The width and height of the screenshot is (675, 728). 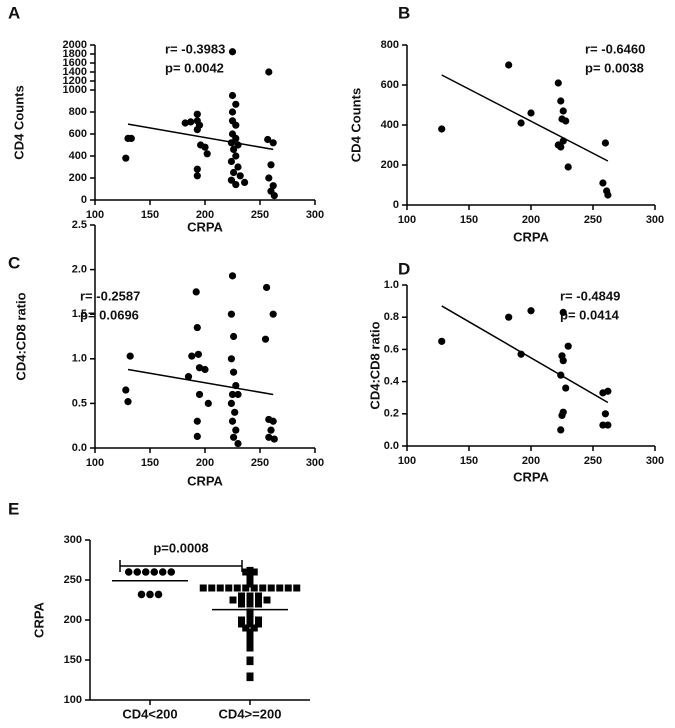 I want to click on y-tick-label: 1200, so click(x=75, y=81).